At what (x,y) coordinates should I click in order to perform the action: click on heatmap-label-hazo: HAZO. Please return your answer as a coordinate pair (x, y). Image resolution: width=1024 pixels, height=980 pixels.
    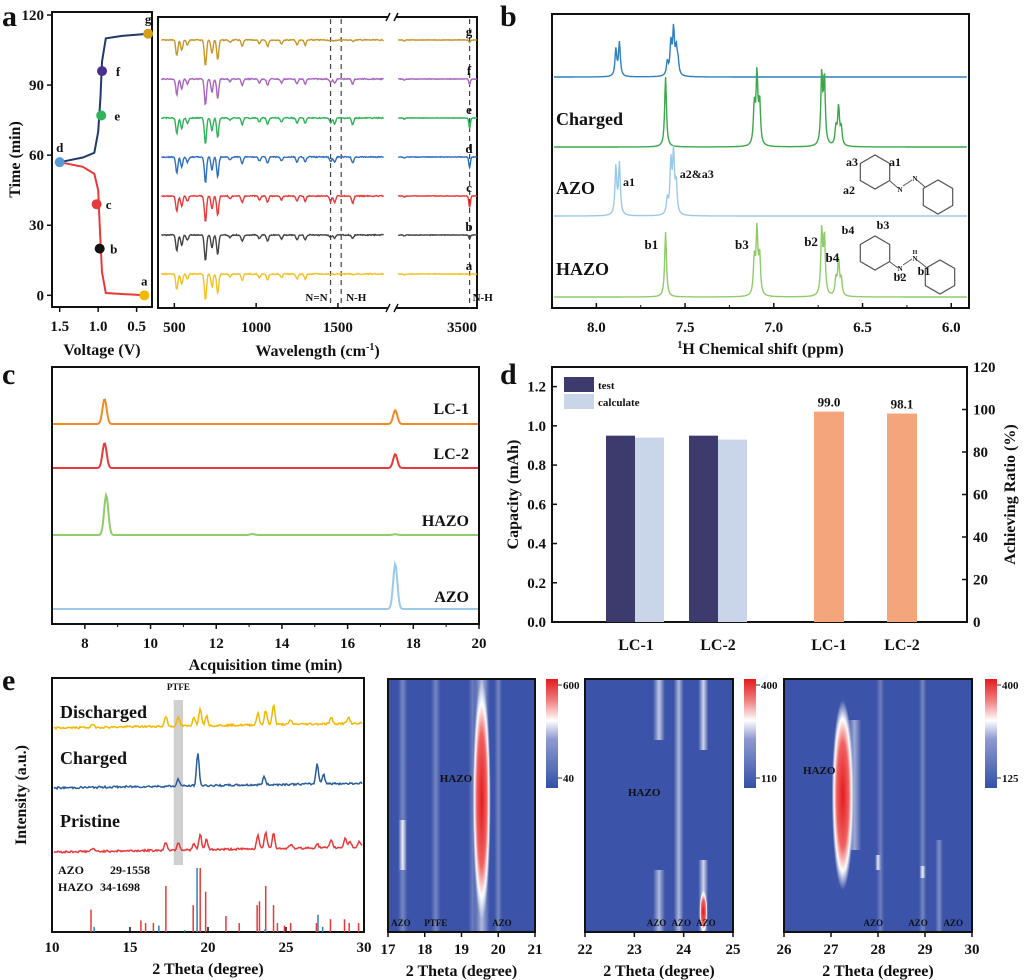
    Looking at the image, I should click on (456, 779).